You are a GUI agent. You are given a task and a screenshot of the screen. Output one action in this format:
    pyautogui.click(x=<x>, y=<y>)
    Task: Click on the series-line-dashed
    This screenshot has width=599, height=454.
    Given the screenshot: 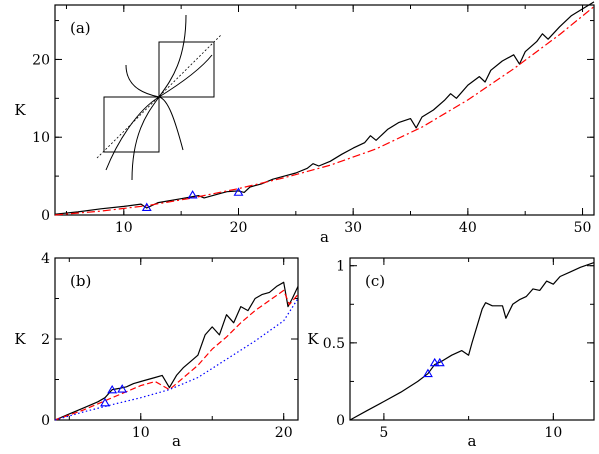 What is the action you would take?
    pyautogui.click(x=176, y=355)
    